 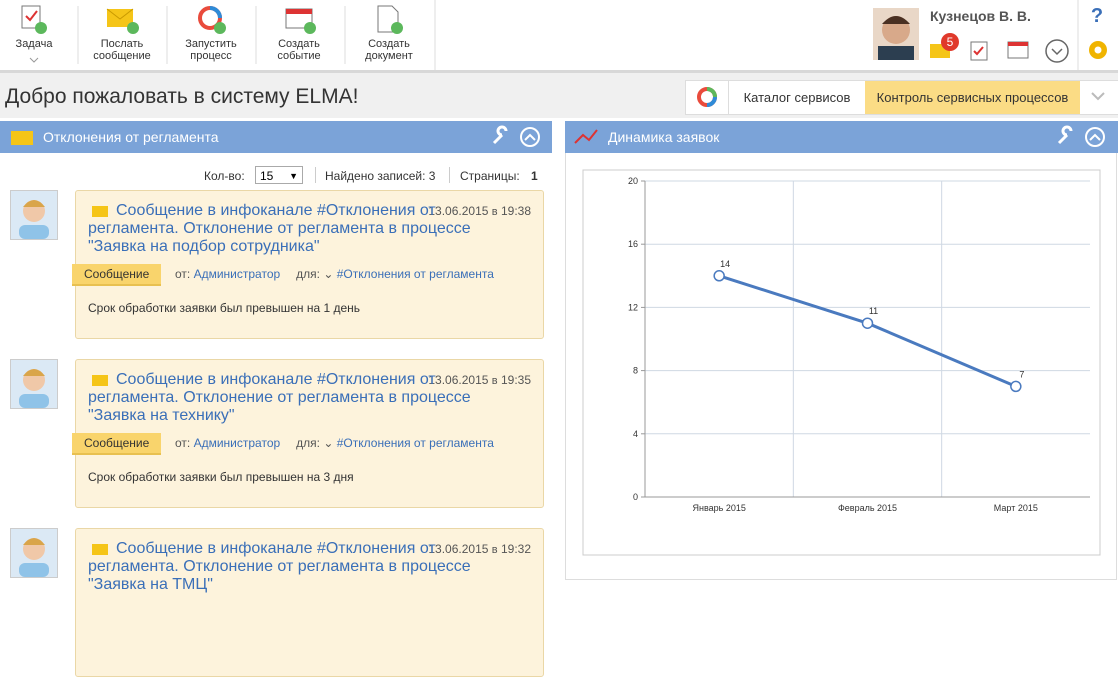 What do you see at coordinates (873, 311) in the screenshot?
I see `value-label: 11` at bounding box center [873, 311].